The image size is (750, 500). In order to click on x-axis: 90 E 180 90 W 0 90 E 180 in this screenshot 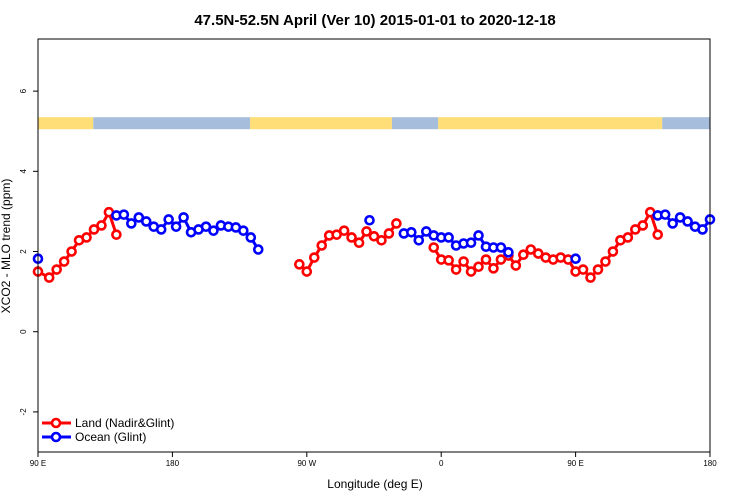, I will do `click(373, 460)`.